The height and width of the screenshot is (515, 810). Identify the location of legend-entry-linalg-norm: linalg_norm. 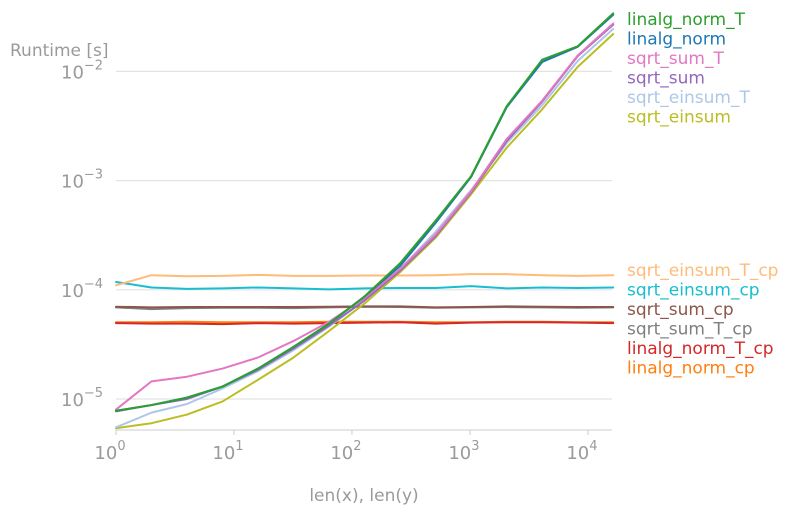
(676, 40).